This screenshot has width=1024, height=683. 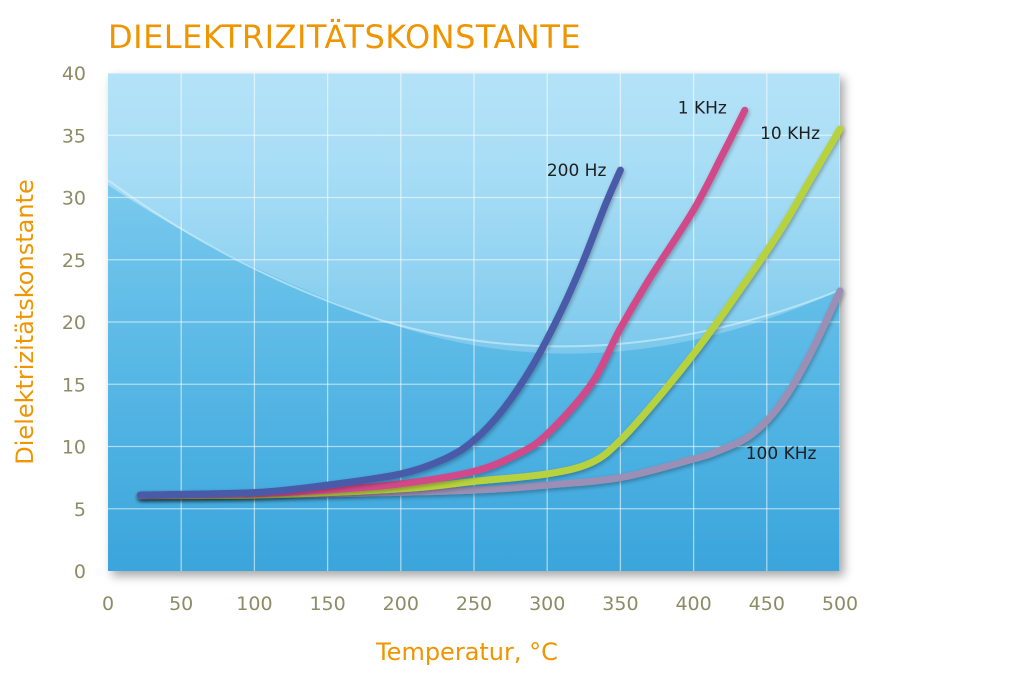 What do you see at coordinates (702, 108) in the screenshot?
I see `series-label-1-khz: 1 KHz` at bounding box center [702, 108].